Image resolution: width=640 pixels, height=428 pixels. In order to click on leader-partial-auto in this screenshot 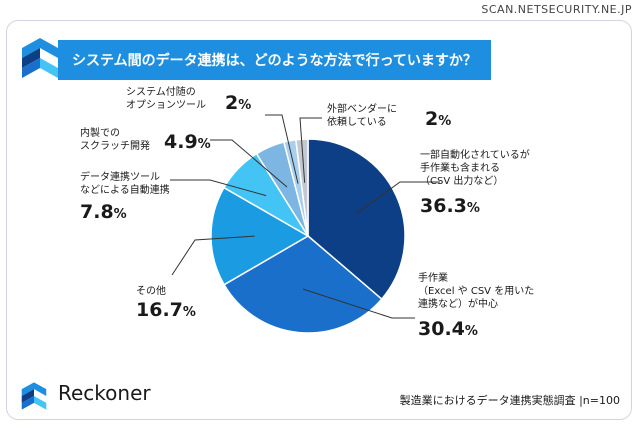, I will do `click(398, 198)`.